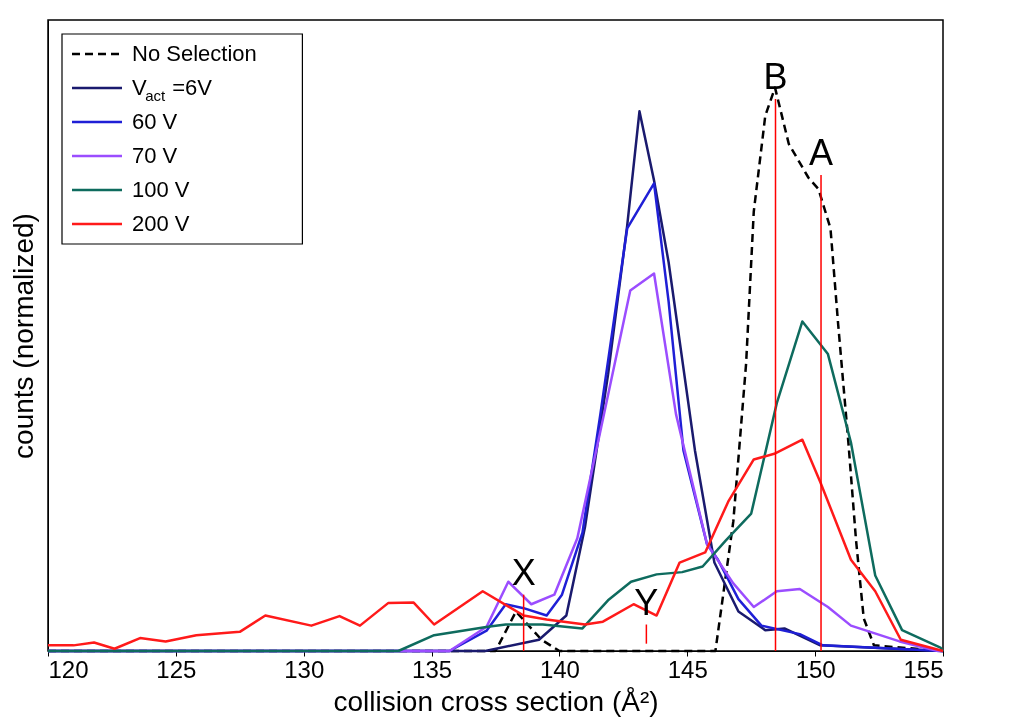 Image resolution: width=1015 pixels, height=722 pixels. I want to click on x-tick-label: 125, so click(176, 669).